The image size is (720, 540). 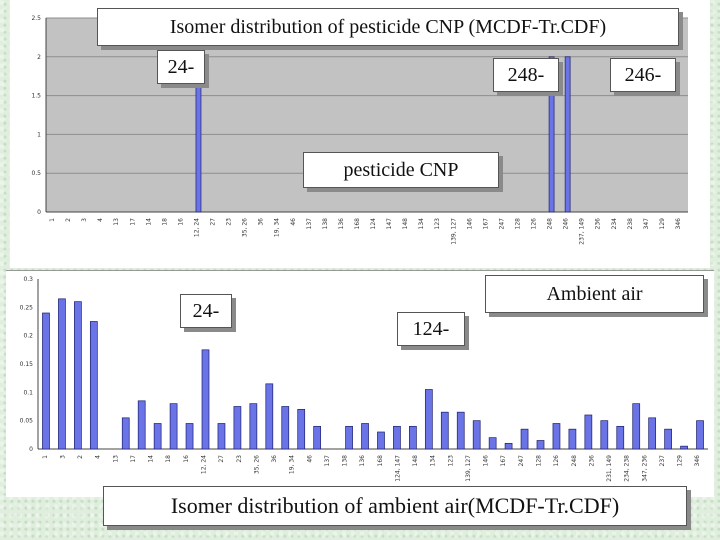 I want to click on x-tick-label: 36, so click(x=261, y=222).